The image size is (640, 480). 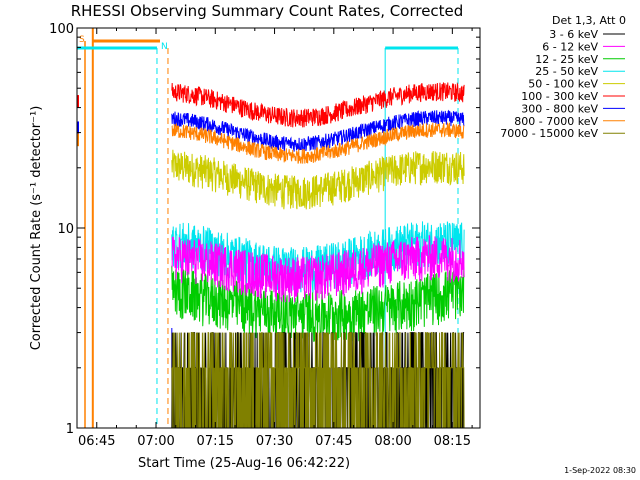 I want to click on x-tick-label-1: 07:00, so click(x=155, y=441).